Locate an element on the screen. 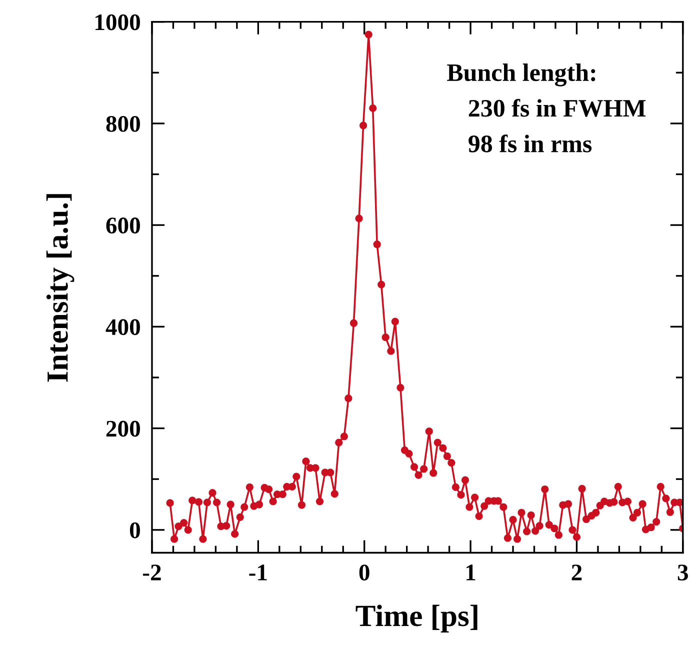 The image size is (694, 662). x-axis-title: Time [ps] is located at coordinates (417, 618).